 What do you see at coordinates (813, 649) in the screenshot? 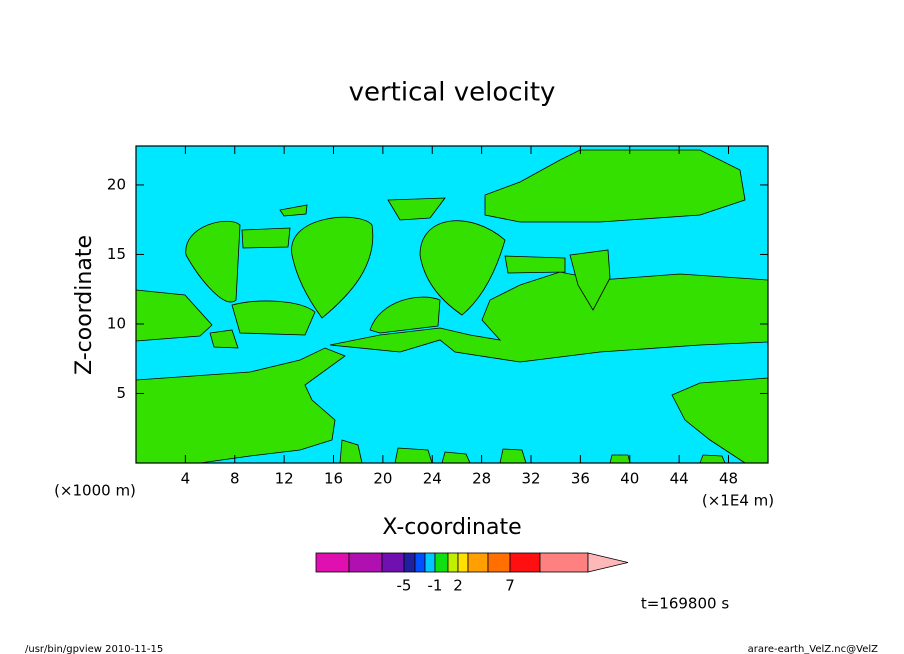
I see `footer: arare-earth_VelZ.nc@VelZ` at bounding box center [813, 649].